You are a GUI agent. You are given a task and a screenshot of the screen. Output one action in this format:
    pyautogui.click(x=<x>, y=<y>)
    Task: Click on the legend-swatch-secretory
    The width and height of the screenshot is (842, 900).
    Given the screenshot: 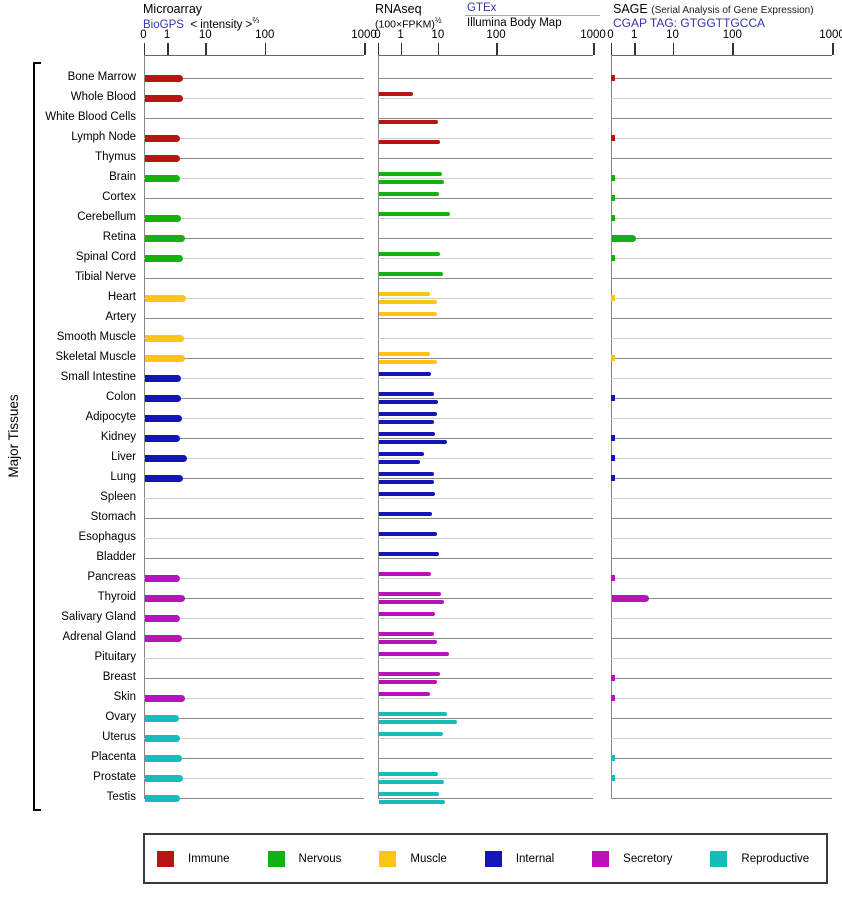 What is the action you would take?
    pyautogui.click(x=601, y=858)
    